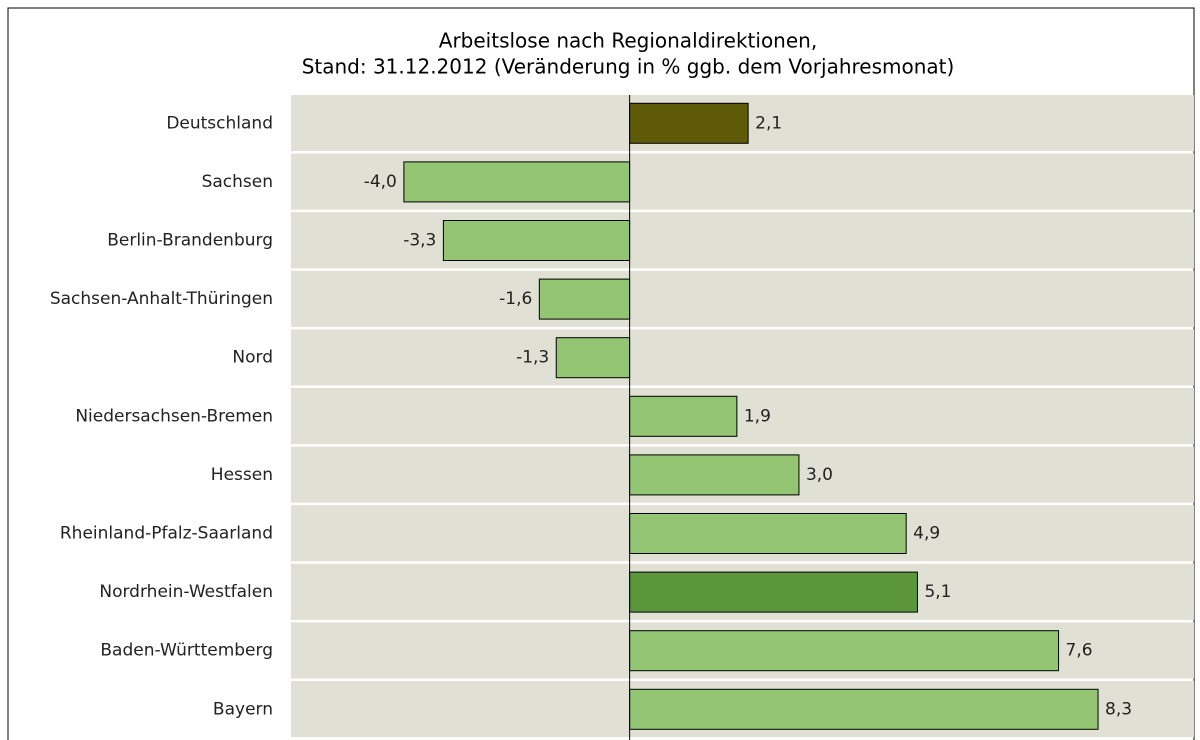 The width and height of the screenshot is (1200, 740). What do you see at coordinates (628, 41) in the screenshot?
I see `chart-title: Arbeitslose nach Regionaldirektionen,` at bounding box center [628, 41].